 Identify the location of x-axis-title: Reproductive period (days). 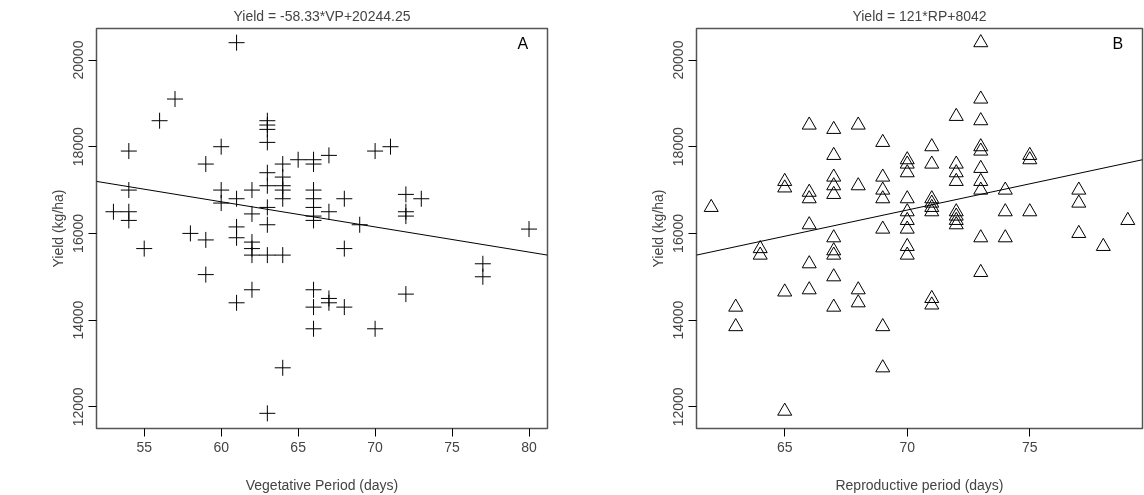
(919, 484).